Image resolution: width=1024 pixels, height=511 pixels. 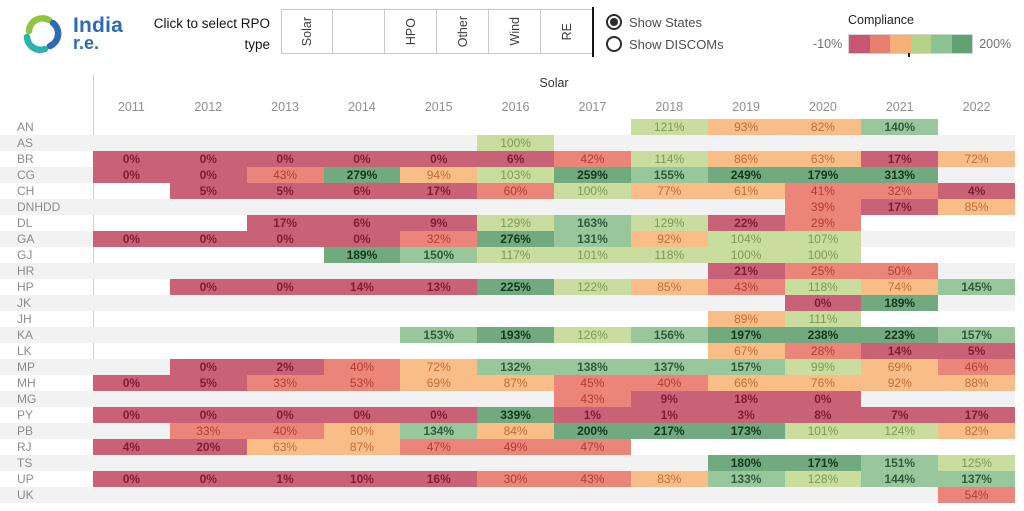 I want to click on heatmap-cell: 118%, so click(x=669, y=255).